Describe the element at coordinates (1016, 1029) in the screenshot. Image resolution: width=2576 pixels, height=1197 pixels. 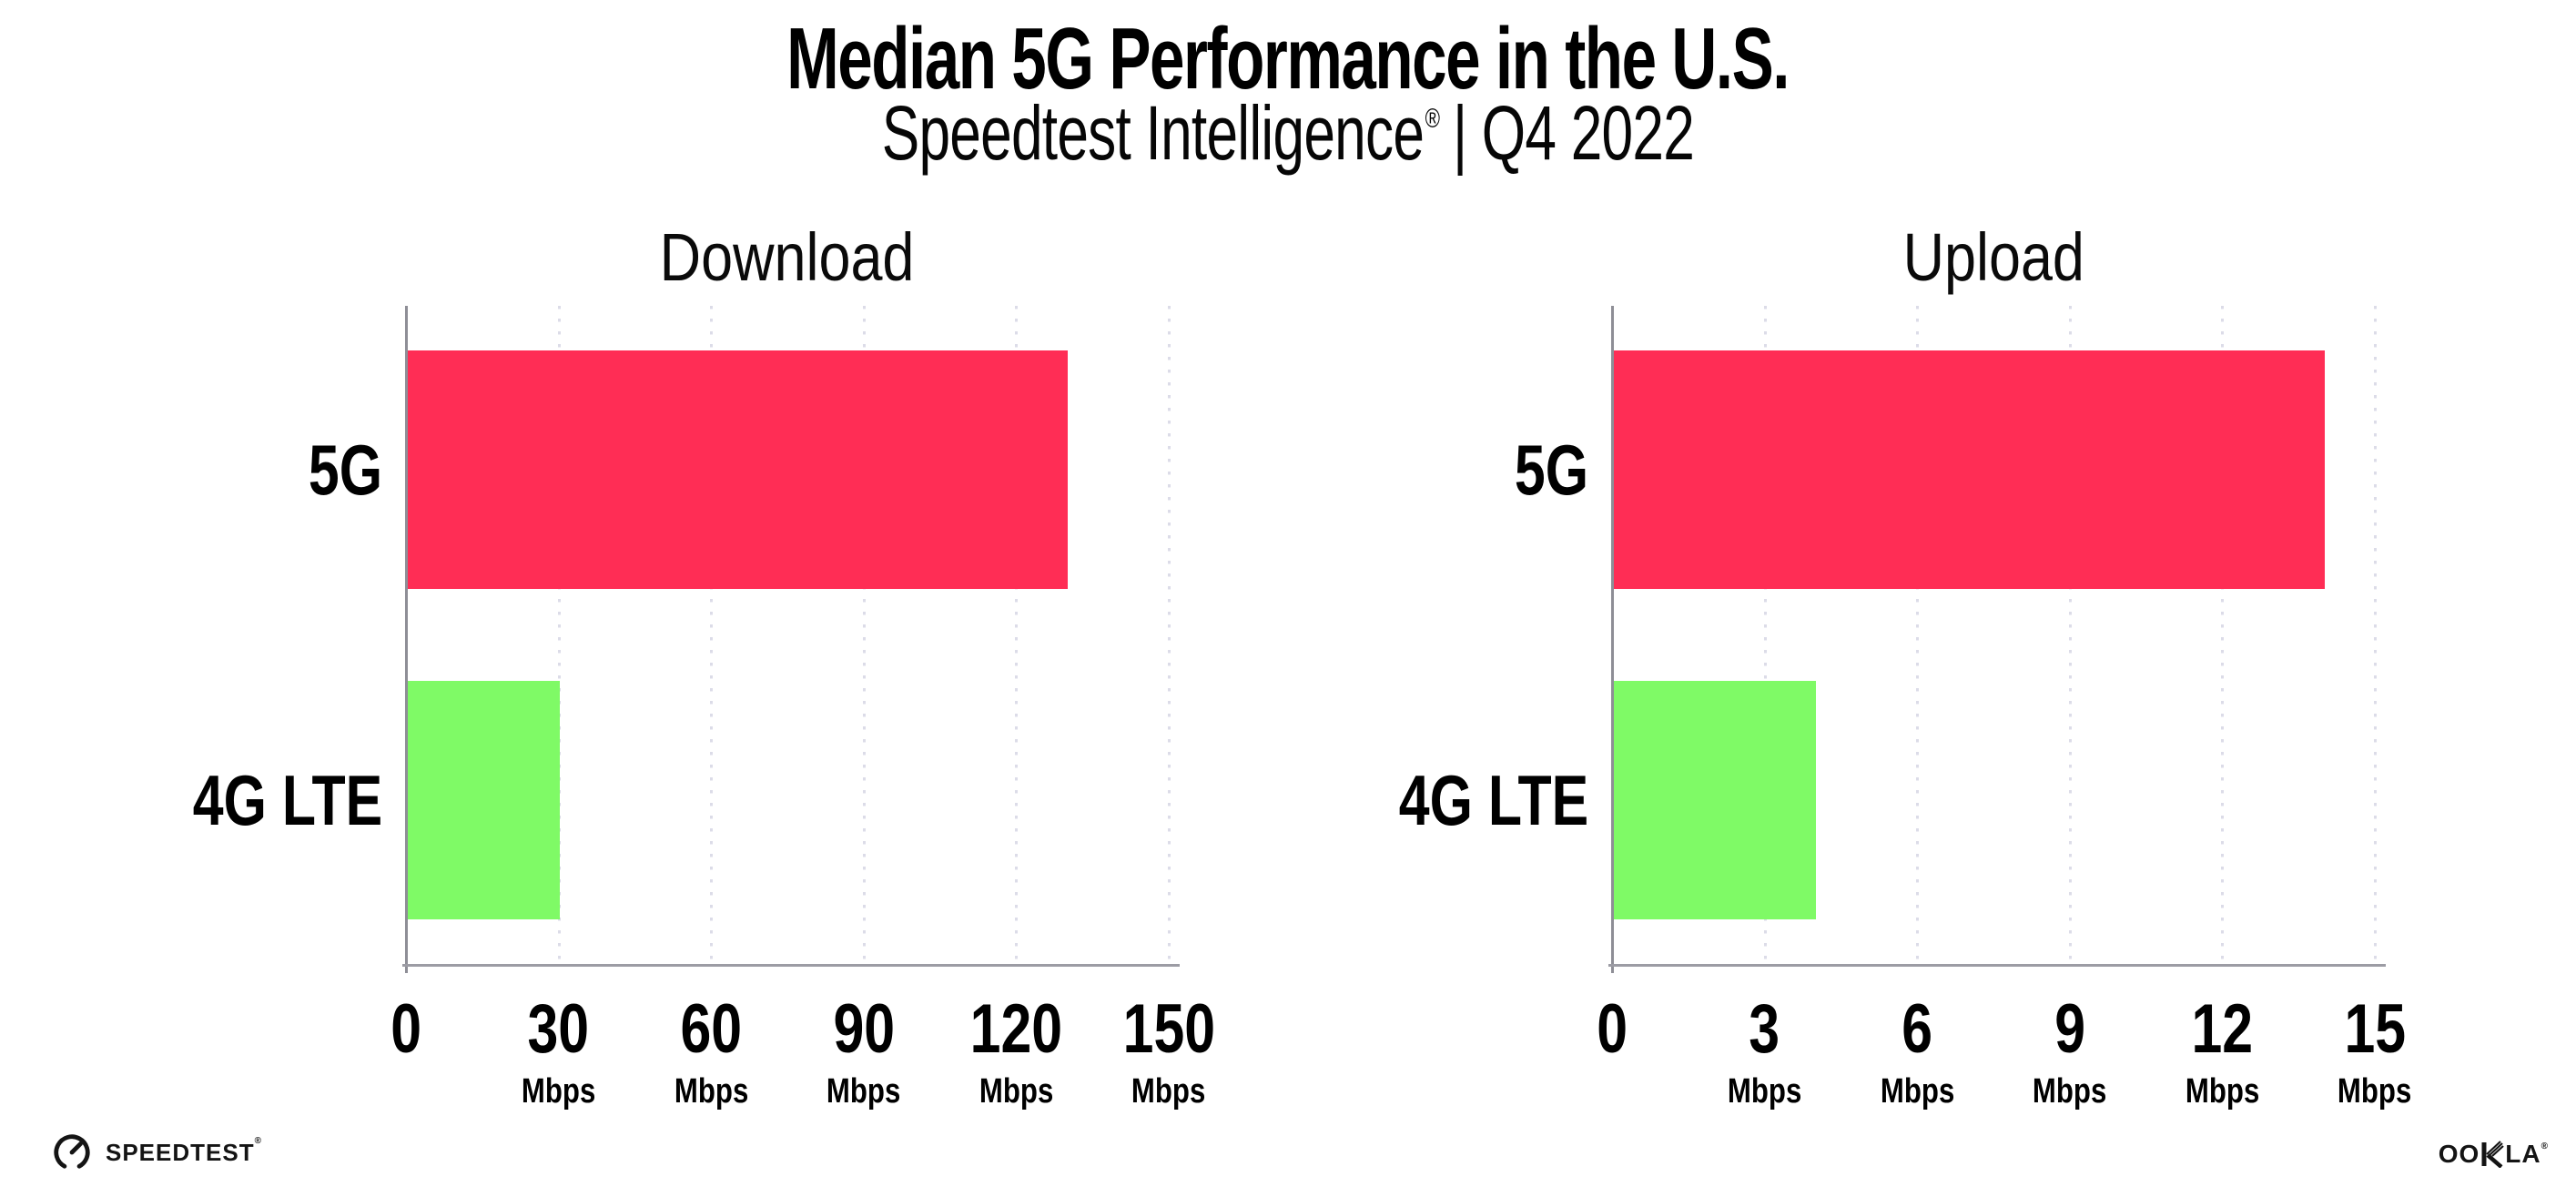
I see `x-tick-value: 120` at that location.